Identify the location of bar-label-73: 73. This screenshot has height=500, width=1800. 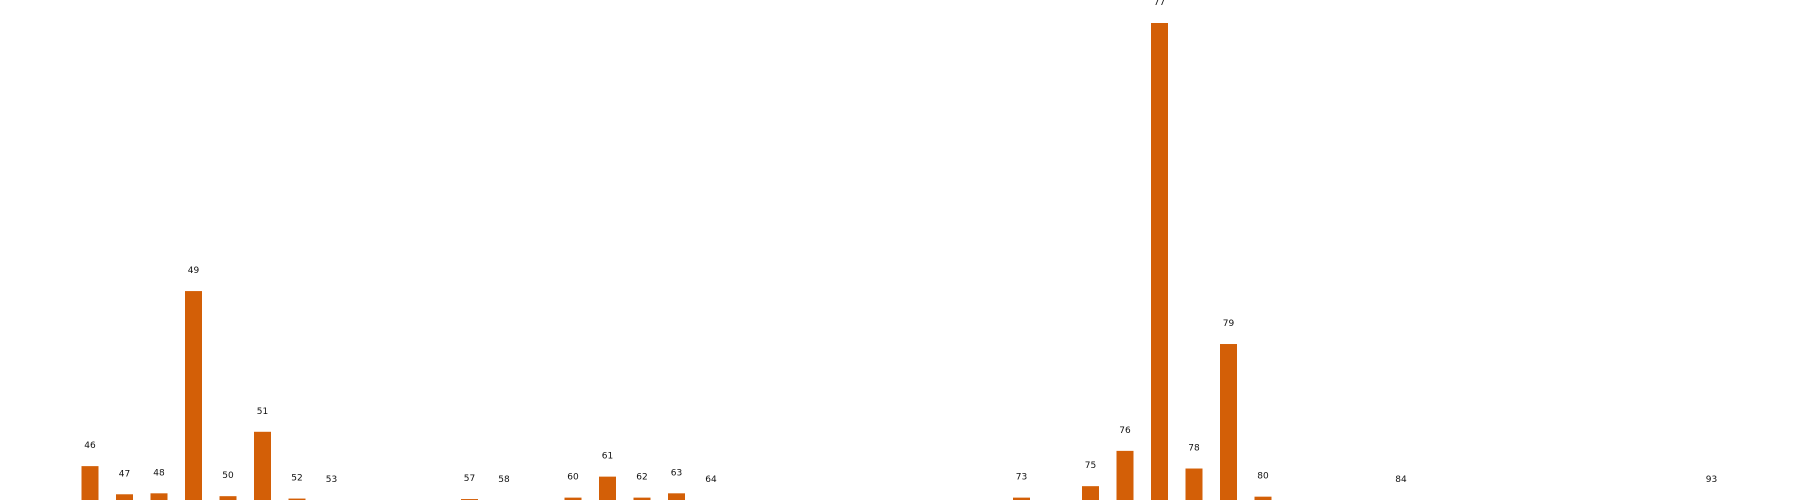
(1021, 478).